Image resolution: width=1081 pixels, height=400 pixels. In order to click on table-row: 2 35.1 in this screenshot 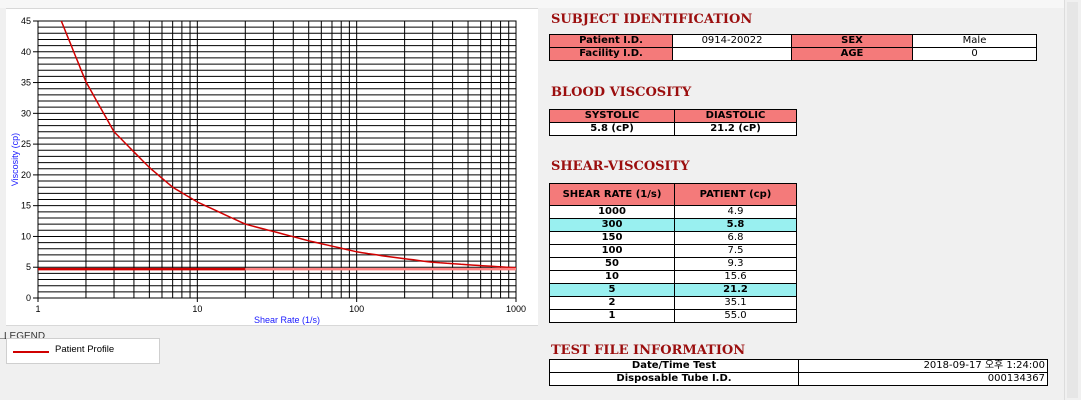, I will do `click(673, 303)`.